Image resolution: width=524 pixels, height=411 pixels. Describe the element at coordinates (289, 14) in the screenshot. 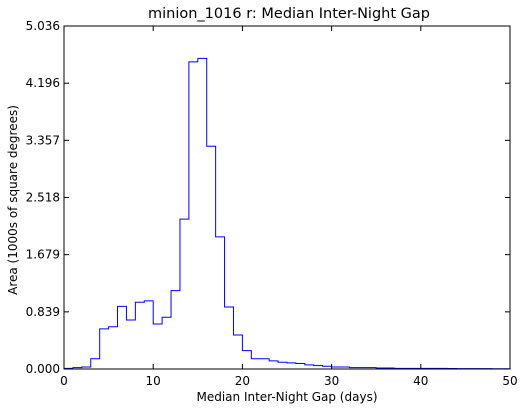

I see `chart-title: minion_1016 r: Median Inter-Night Gap` at that location.